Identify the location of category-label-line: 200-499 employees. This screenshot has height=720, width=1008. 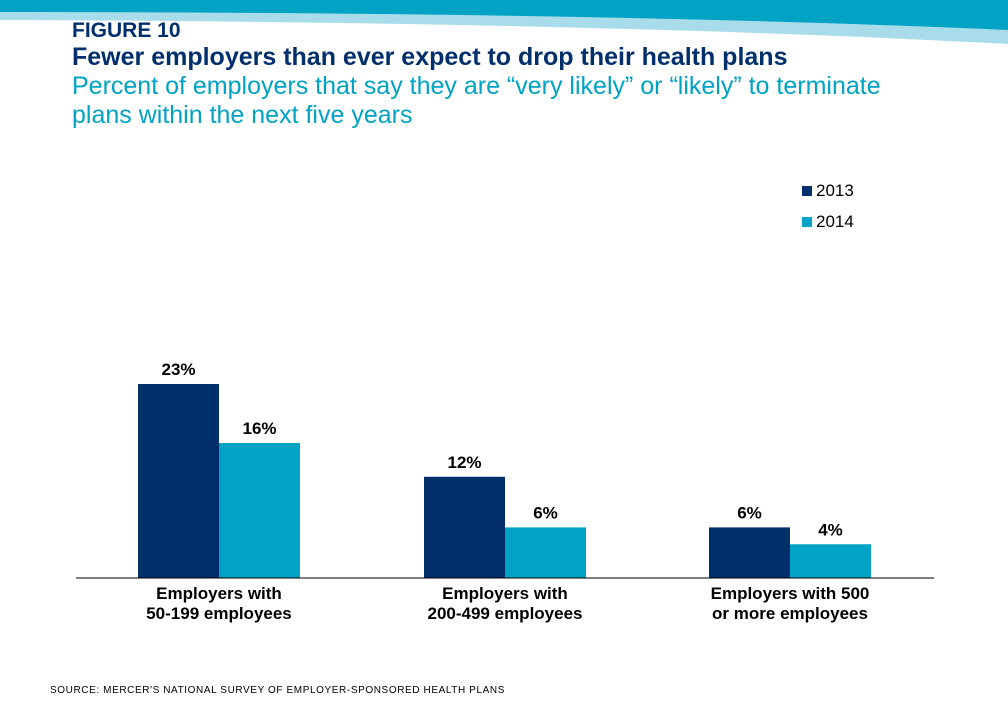
(505, 613).